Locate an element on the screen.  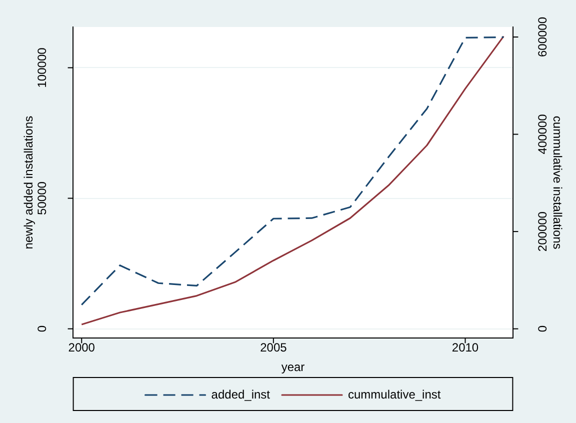
y-tick-label: 100000 is located at coordinates (42, 67).